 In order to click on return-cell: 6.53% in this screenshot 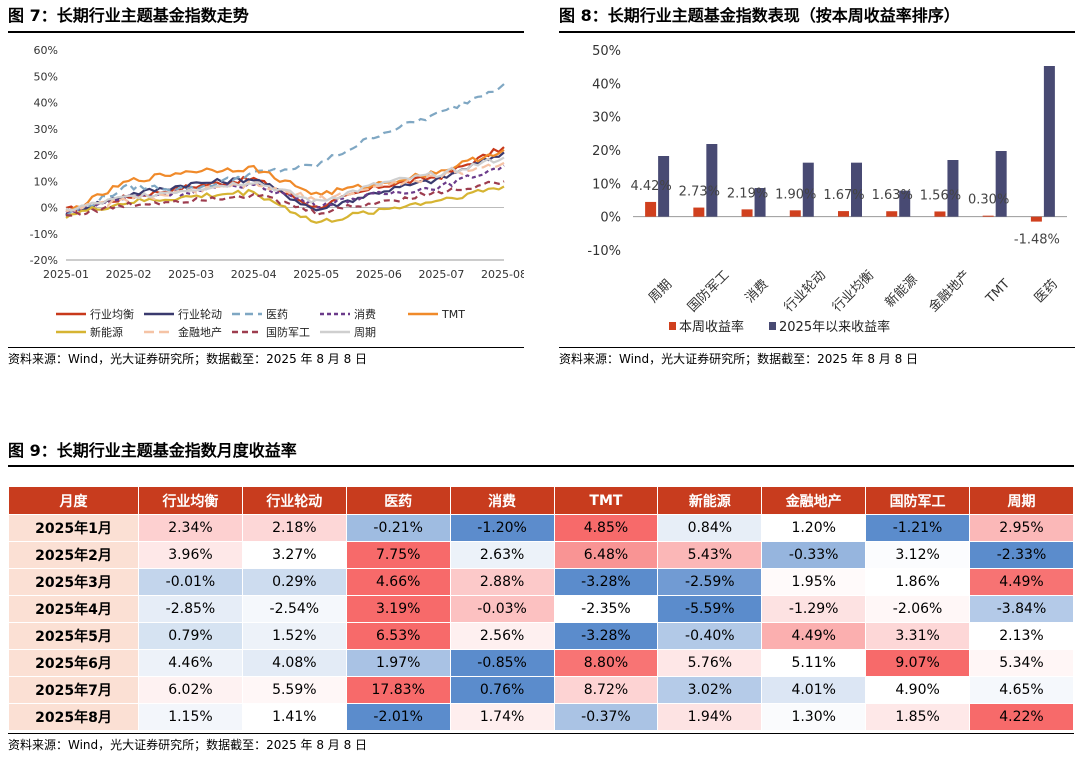, I will do `click(398, 636)`.